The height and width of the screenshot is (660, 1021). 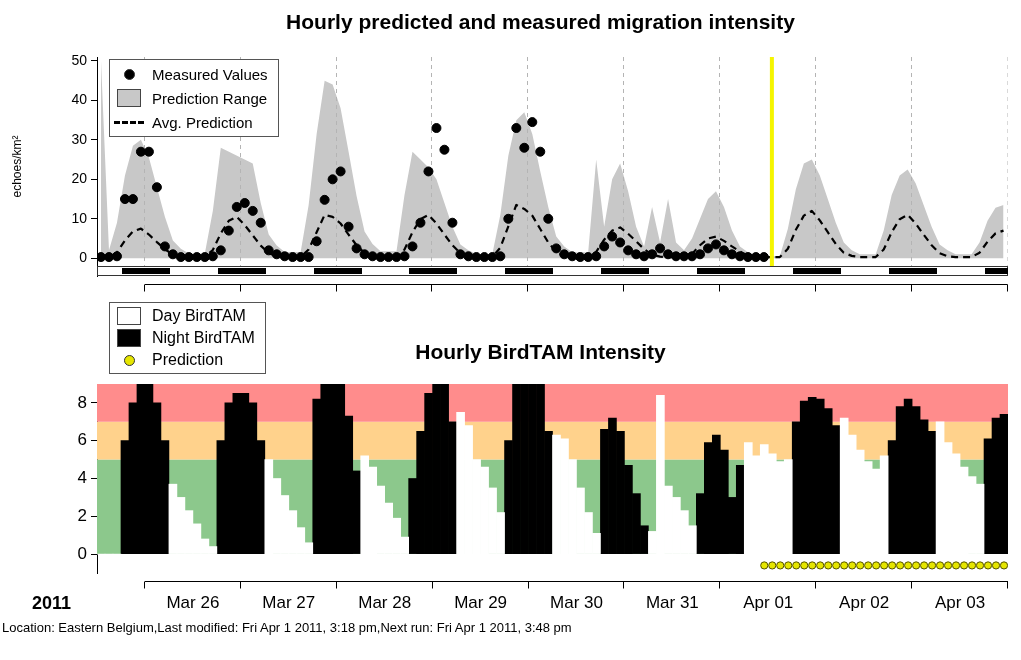 I want to click on legend-label: Avg. Prediction, so click(x=202, y=122).